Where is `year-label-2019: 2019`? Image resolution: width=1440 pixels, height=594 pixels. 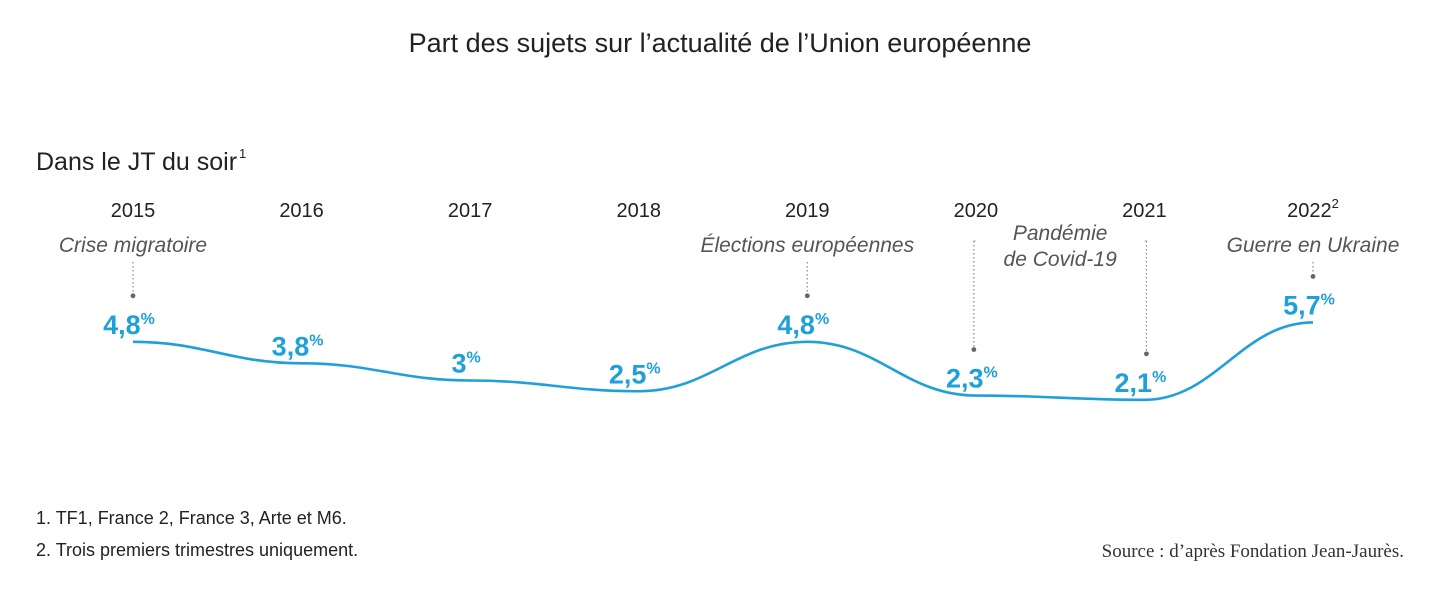 year-label-2019: 2019 is located at coordinates (807, 211).